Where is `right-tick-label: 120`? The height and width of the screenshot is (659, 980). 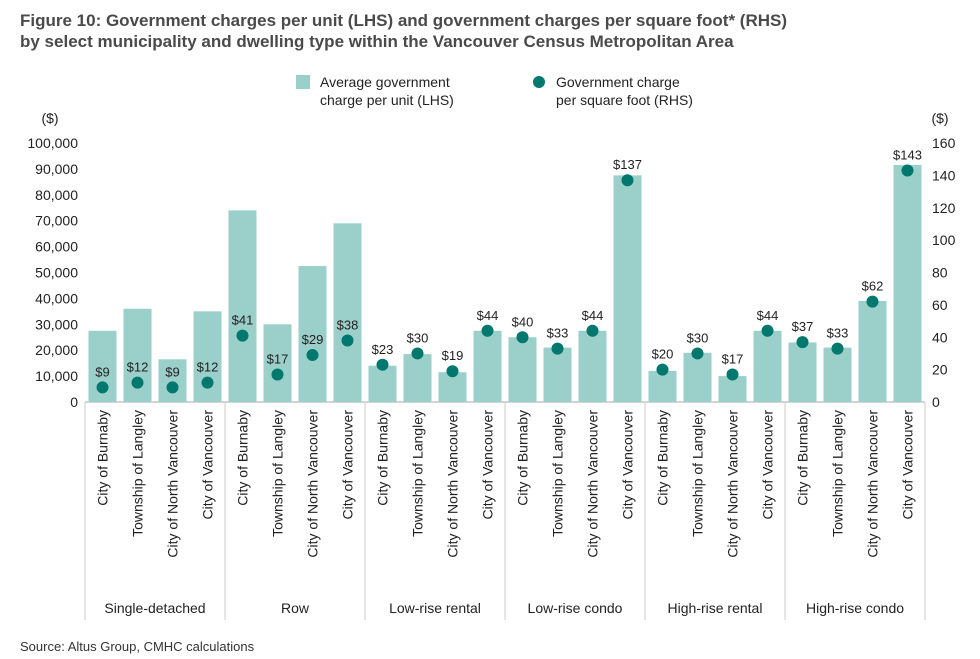 right-tick-label: 120 is located at coordinates (944, 208).